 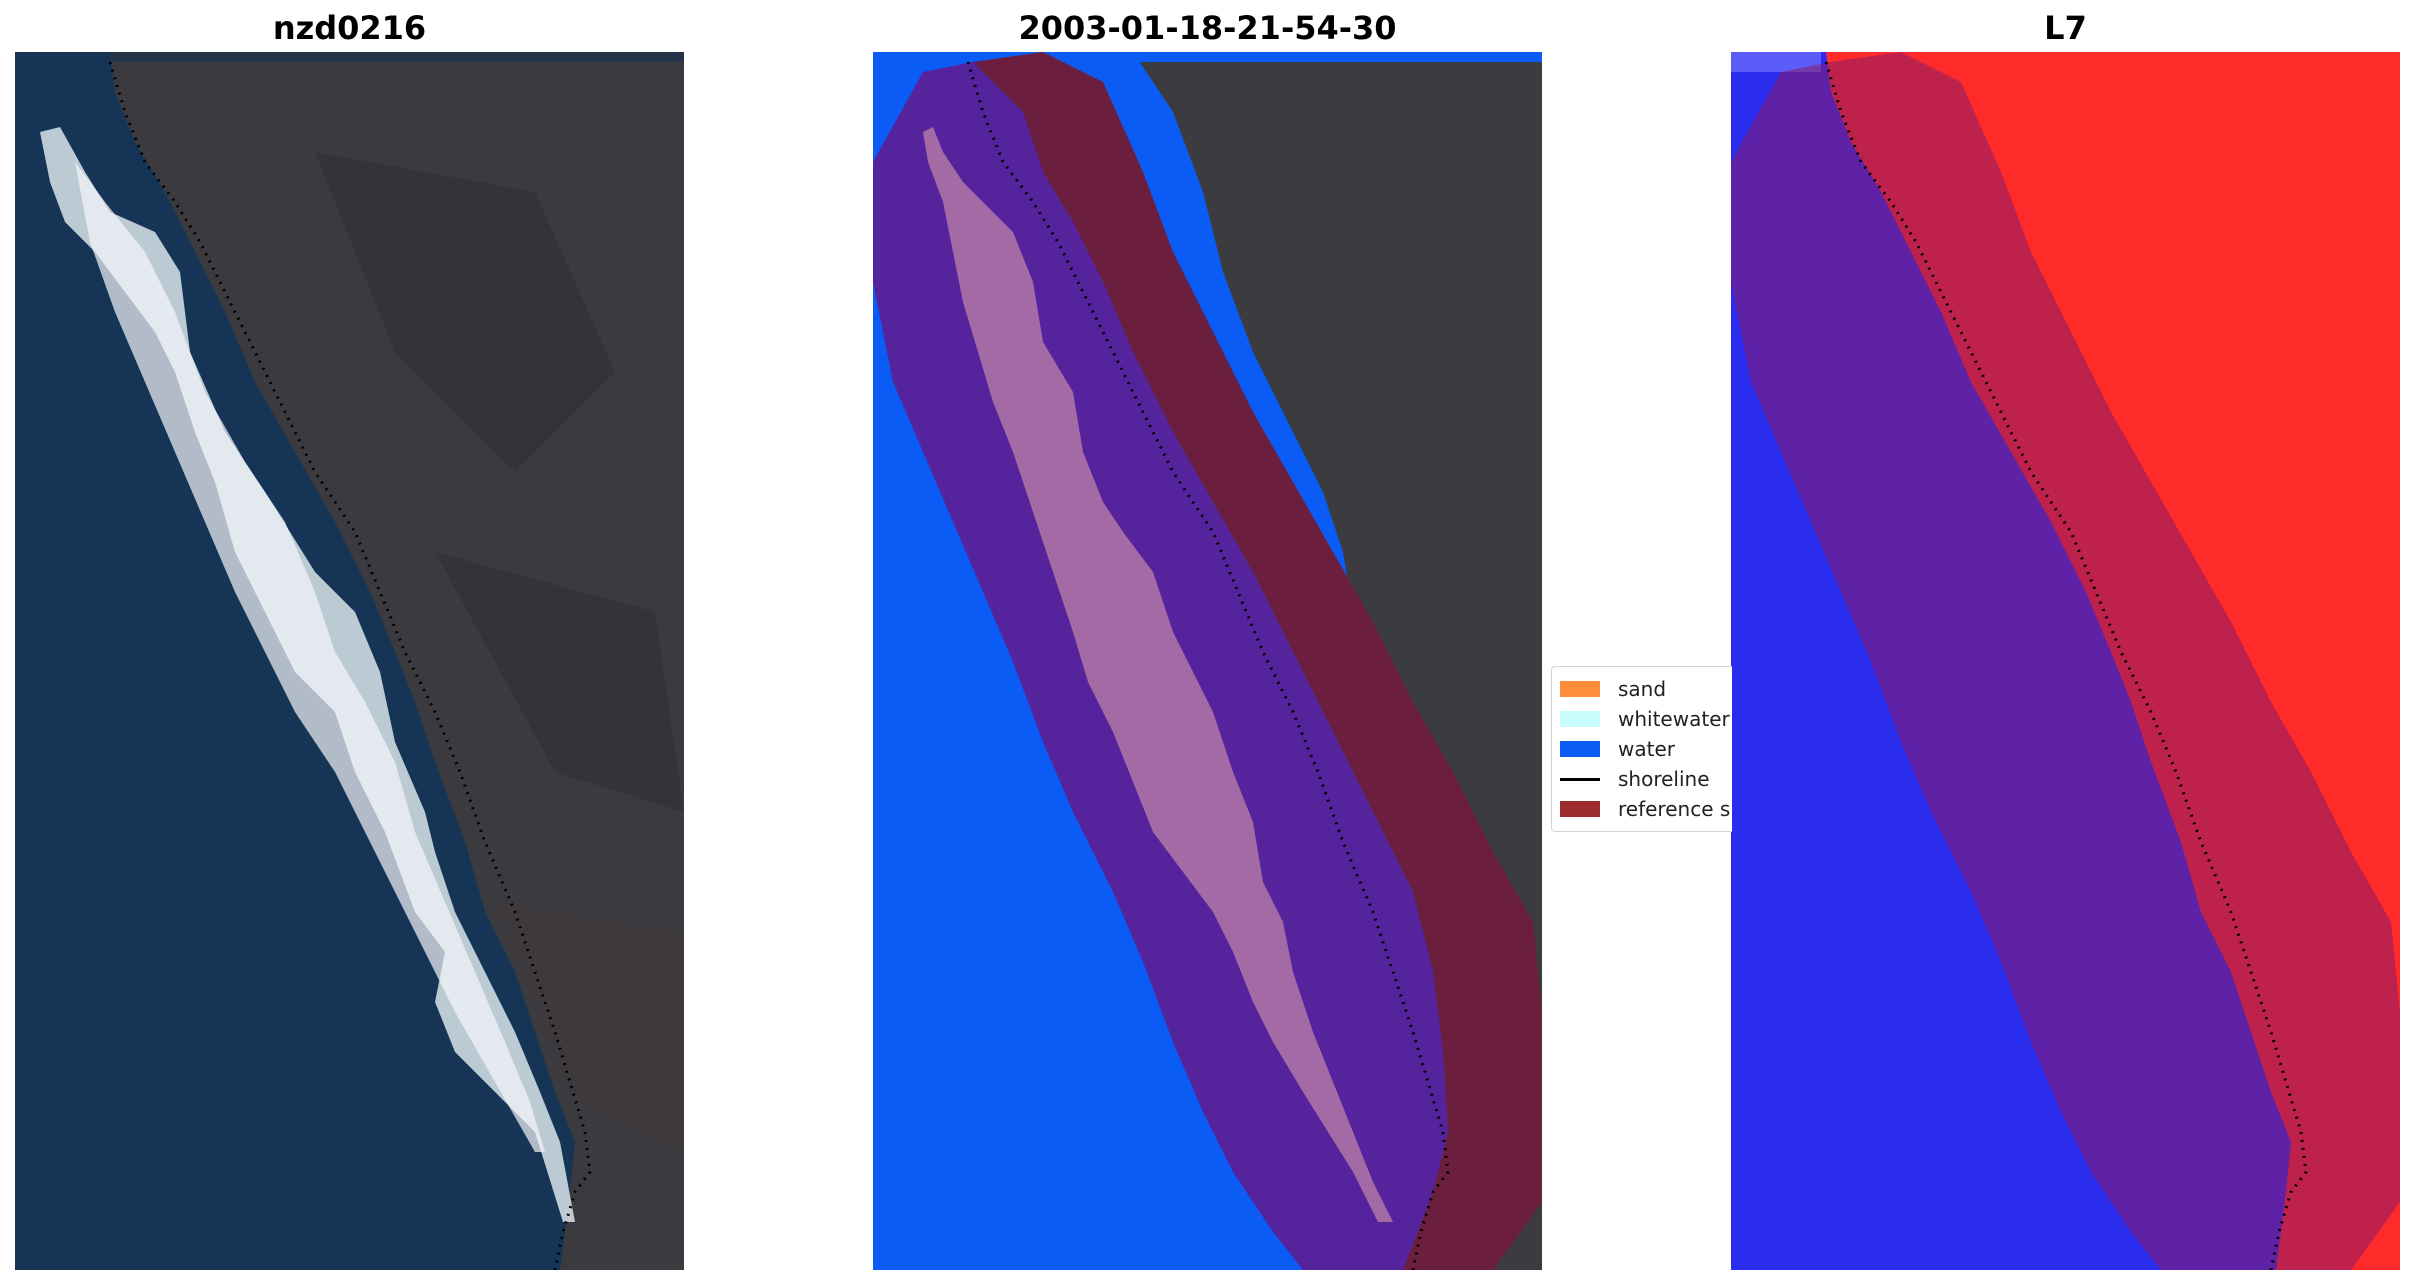 I want to click on legend-label-sand: sand, so click(x=1642, y=689).